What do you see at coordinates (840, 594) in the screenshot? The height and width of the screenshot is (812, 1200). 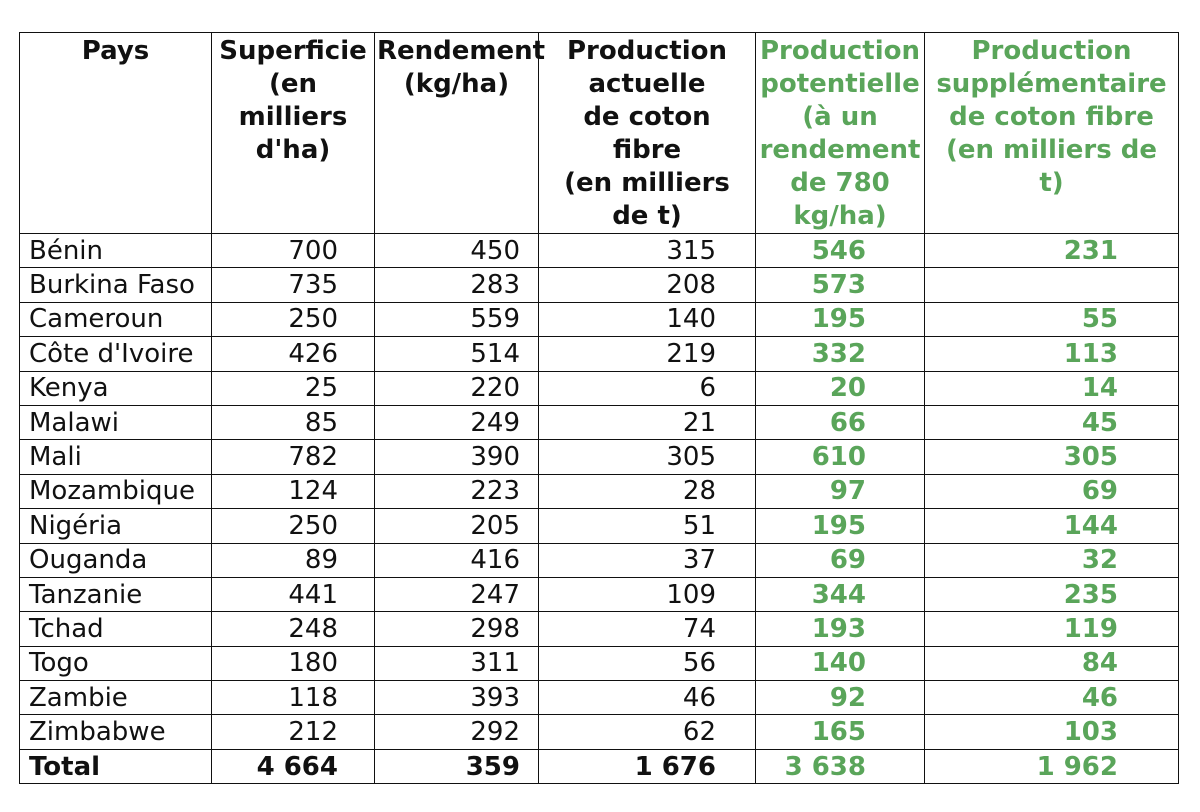 I see `cell-production-potentielle: 344` at bounding box center [840, 594].